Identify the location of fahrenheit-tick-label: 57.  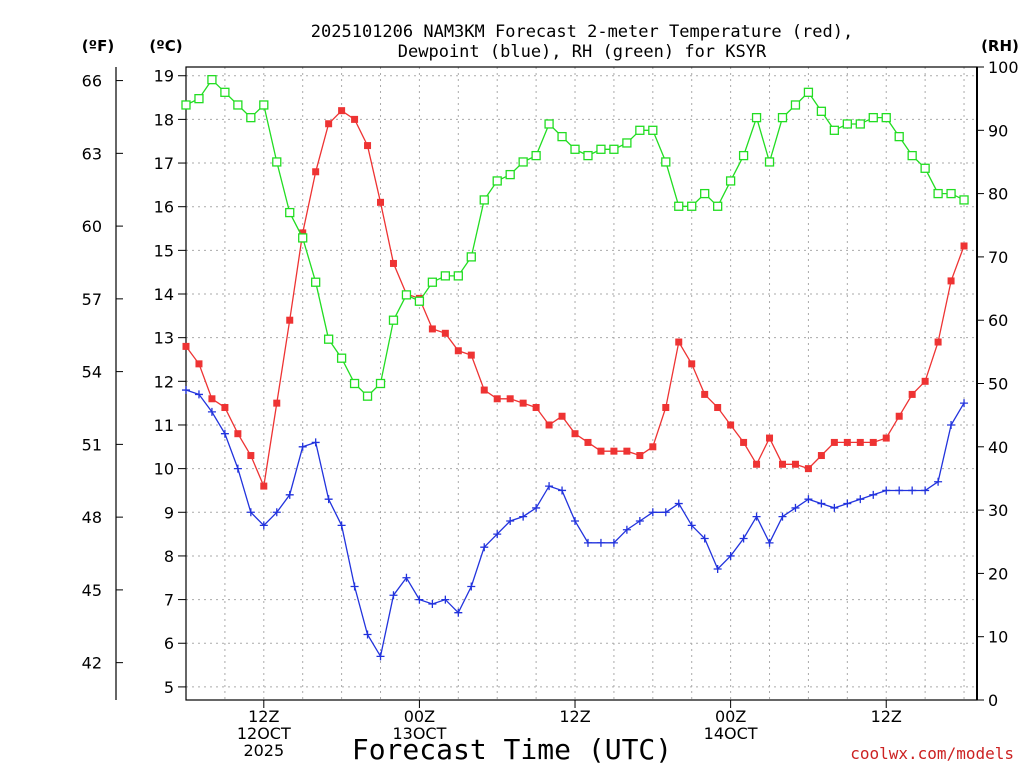
(92, 299).